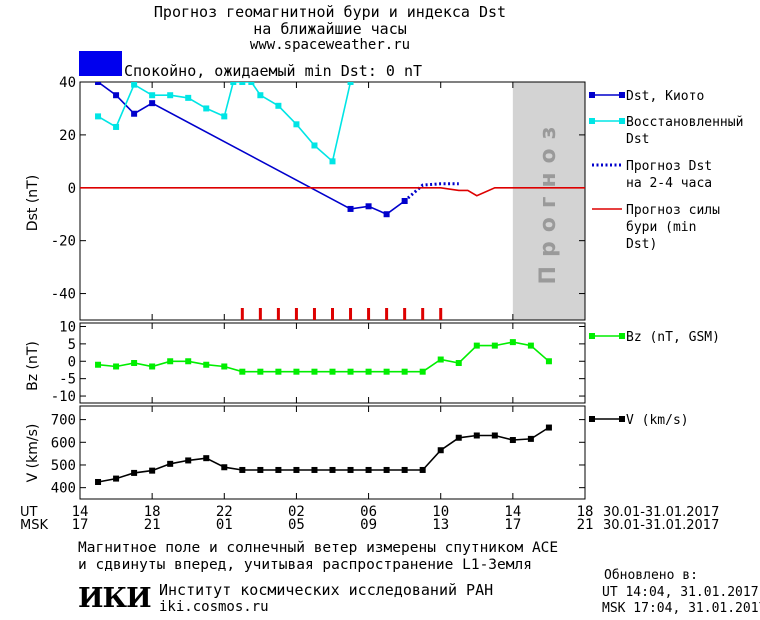 Image resolution: width=760 pixels, height=620 pixels. What do you see at coordinates (512, 525) in the screenshot?
I see `msk-tick-label: 17` at bounding box center [512, 525].